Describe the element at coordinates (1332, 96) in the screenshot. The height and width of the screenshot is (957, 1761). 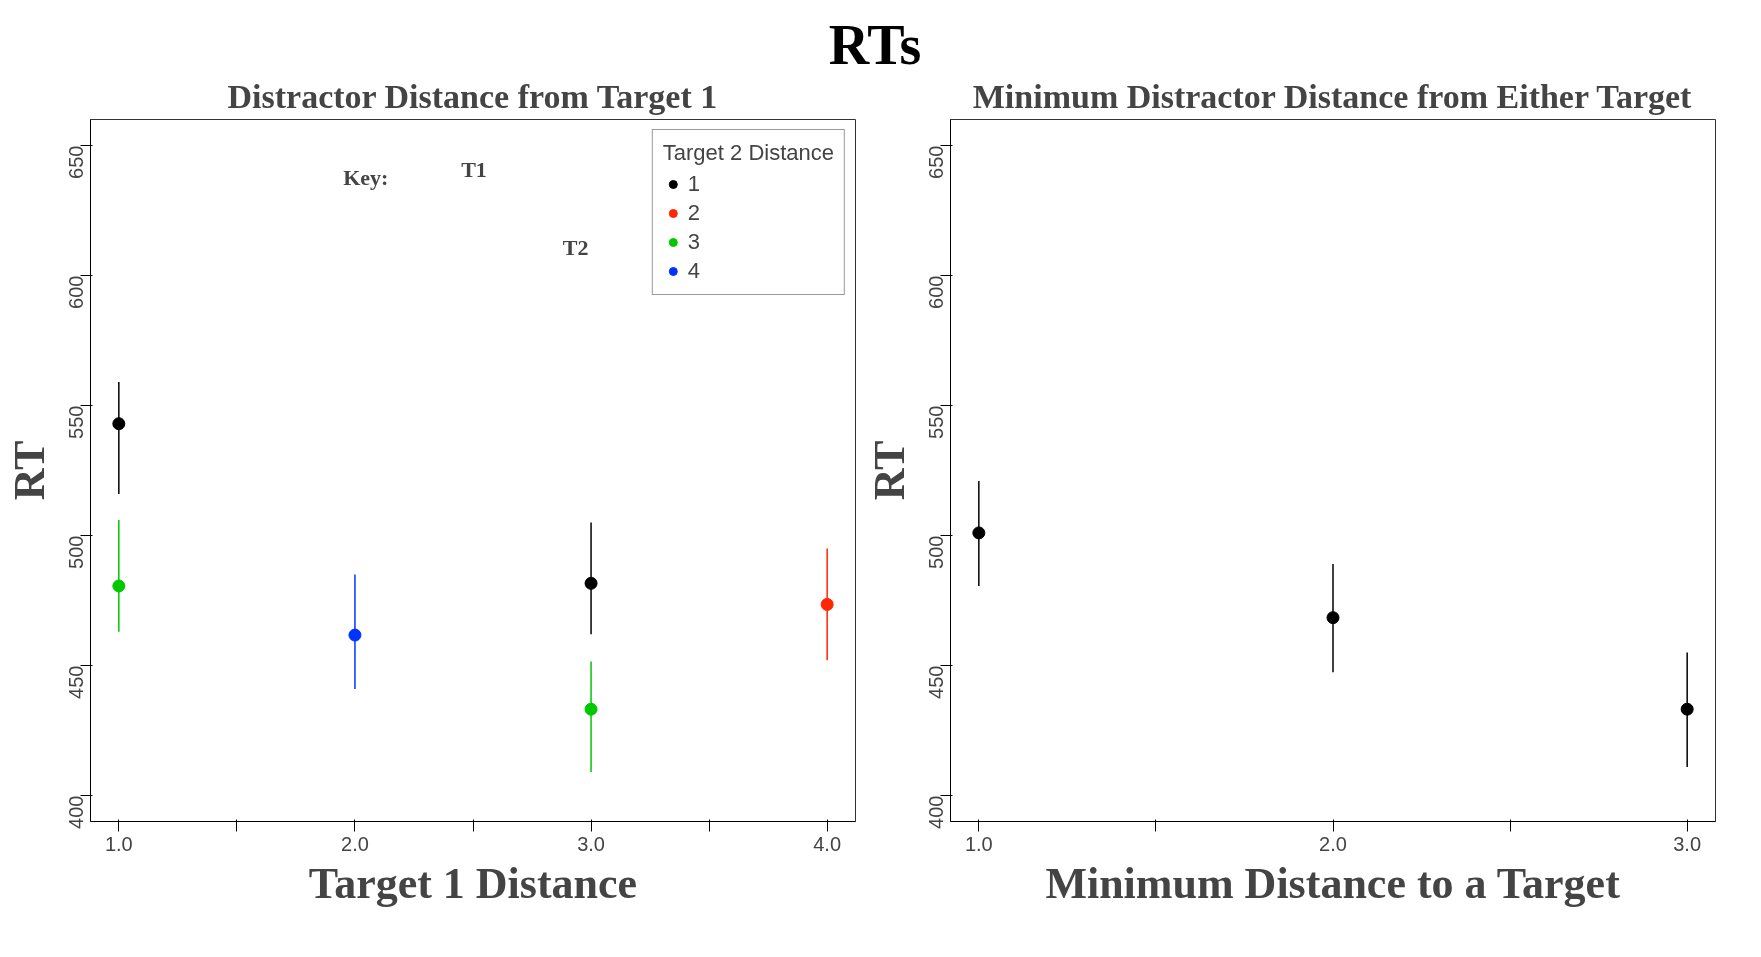
I see `chart-subtitle: Minimum Distractor Distance from Either Target` at that location.